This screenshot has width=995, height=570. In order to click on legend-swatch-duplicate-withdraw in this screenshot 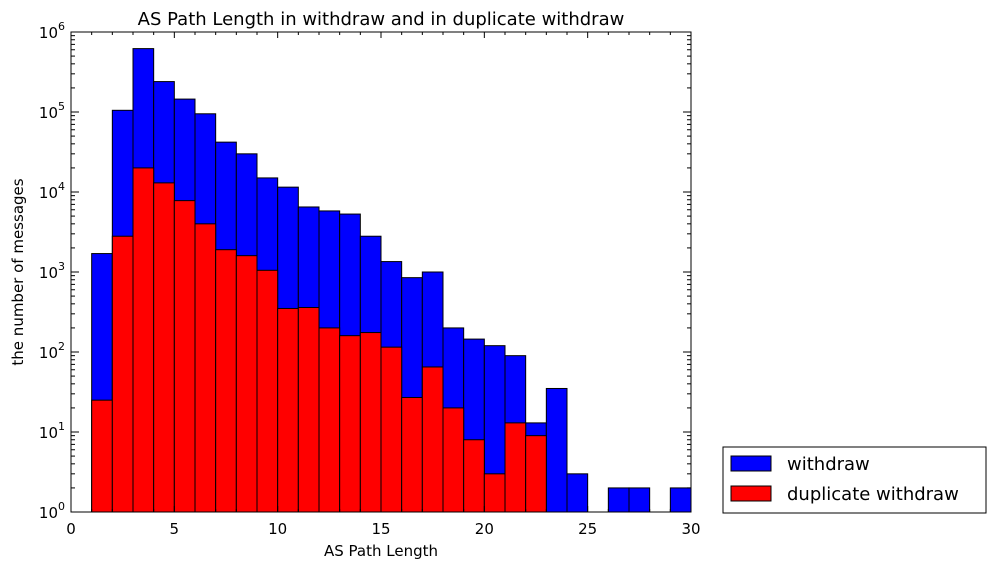, I will do `click(751, 493)`.